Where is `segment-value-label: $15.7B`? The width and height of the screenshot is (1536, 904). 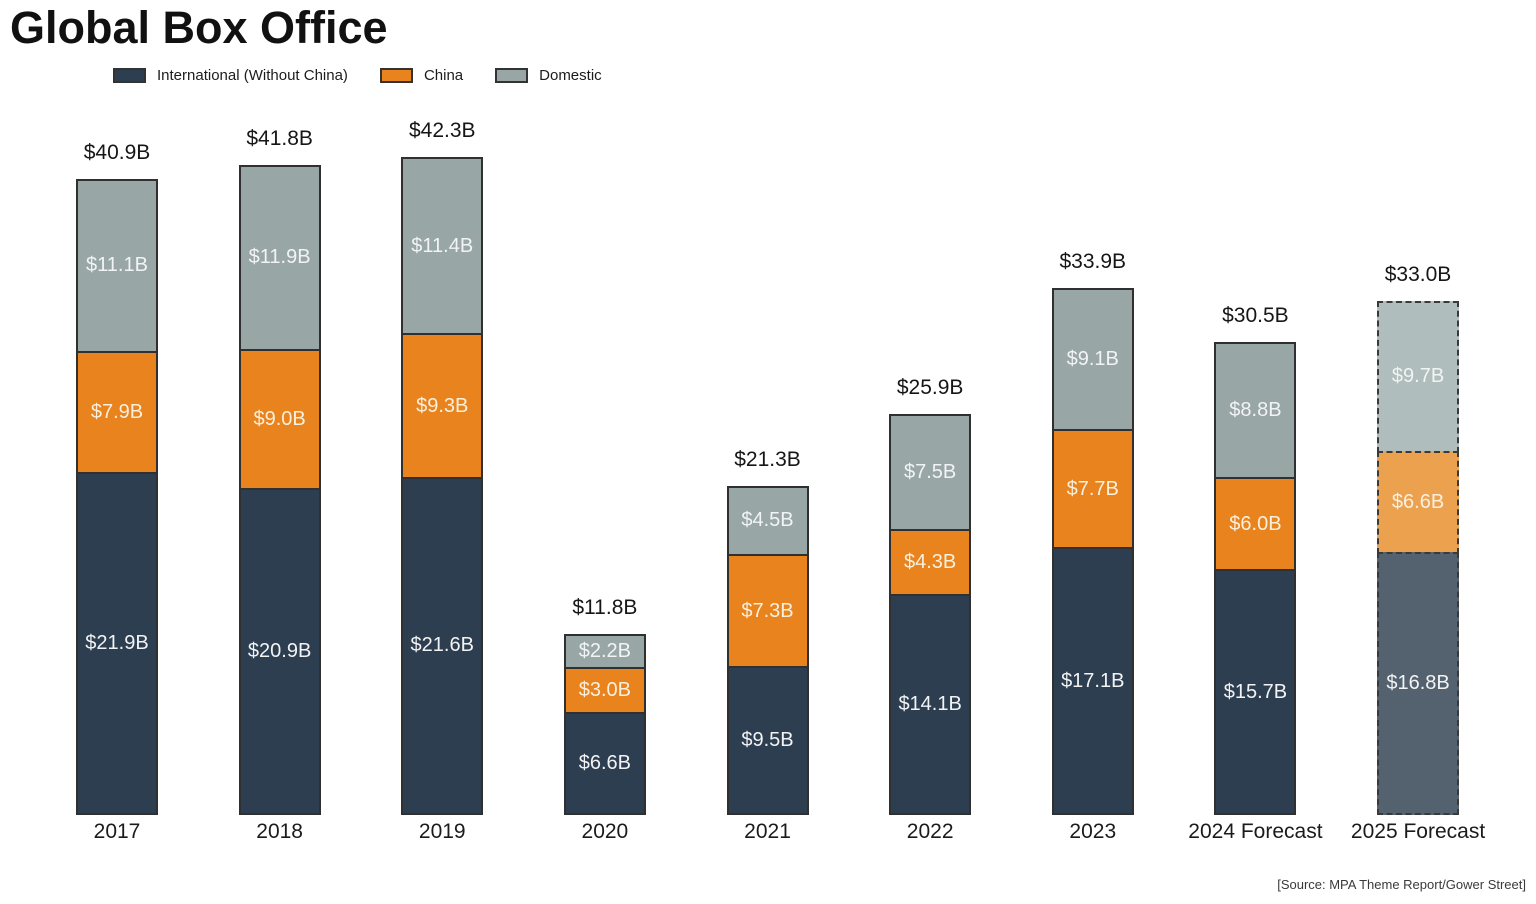
segment-value-label: $15.7B is located at coordinates (1255, 691).